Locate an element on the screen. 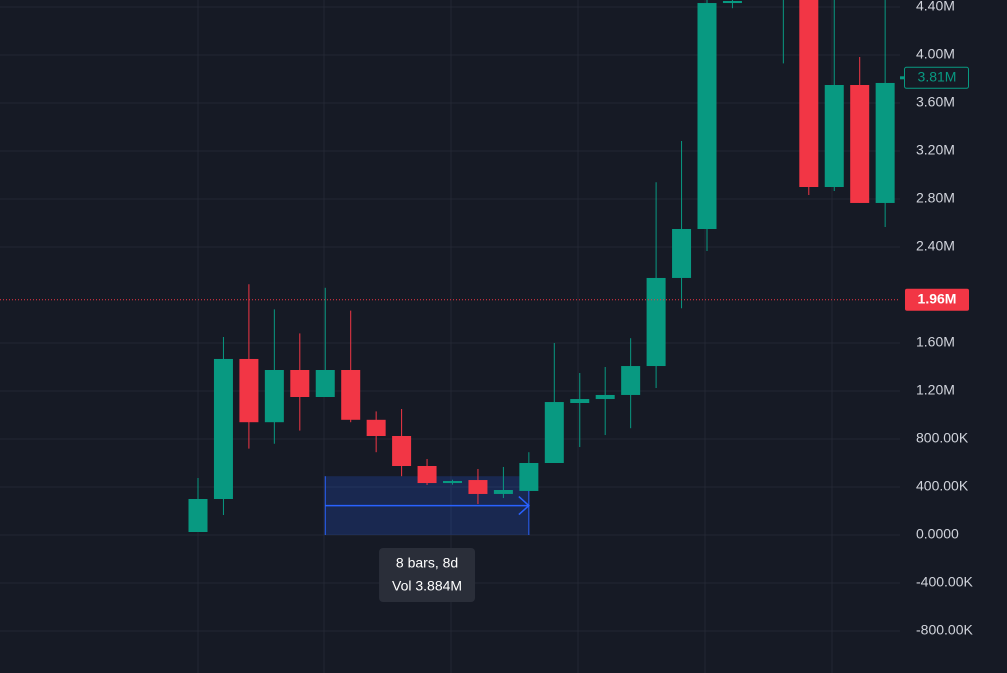 Image resolution: width=1007 pixels, height=673 pixels. last-price-box is located at coordinates (936, 77).